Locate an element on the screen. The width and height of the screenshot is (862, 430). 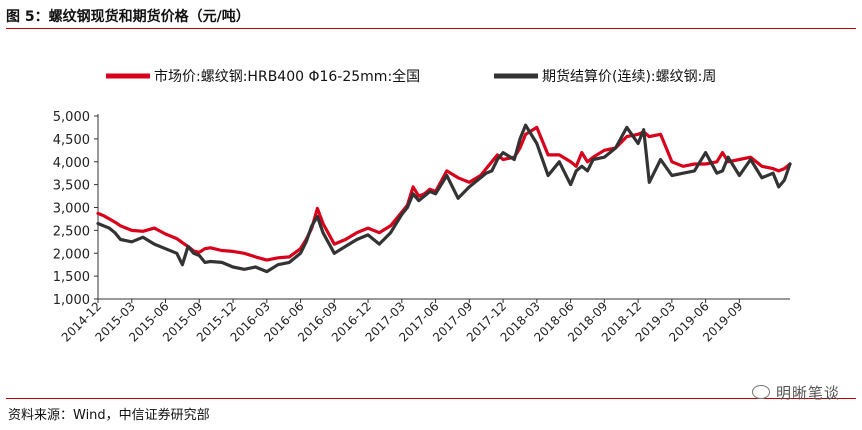
y-tick-label: 4,500 is located at coordinates (71, 140).